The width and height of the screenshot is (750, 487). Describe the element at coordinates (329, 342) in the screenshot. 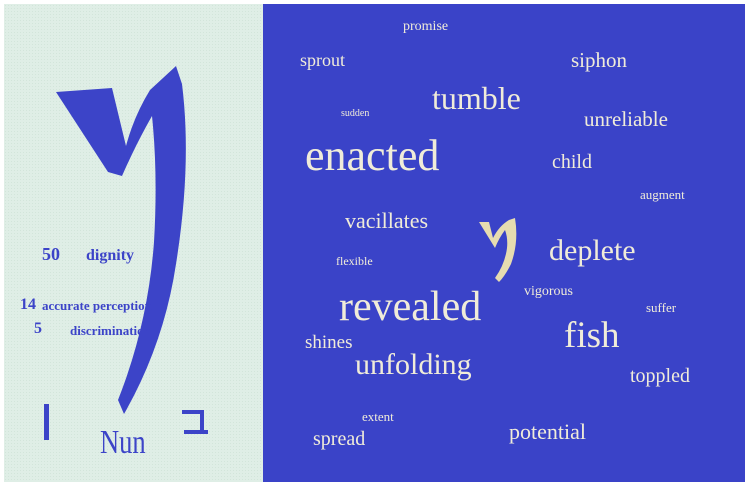

I see `word-shines: shines` at that location.